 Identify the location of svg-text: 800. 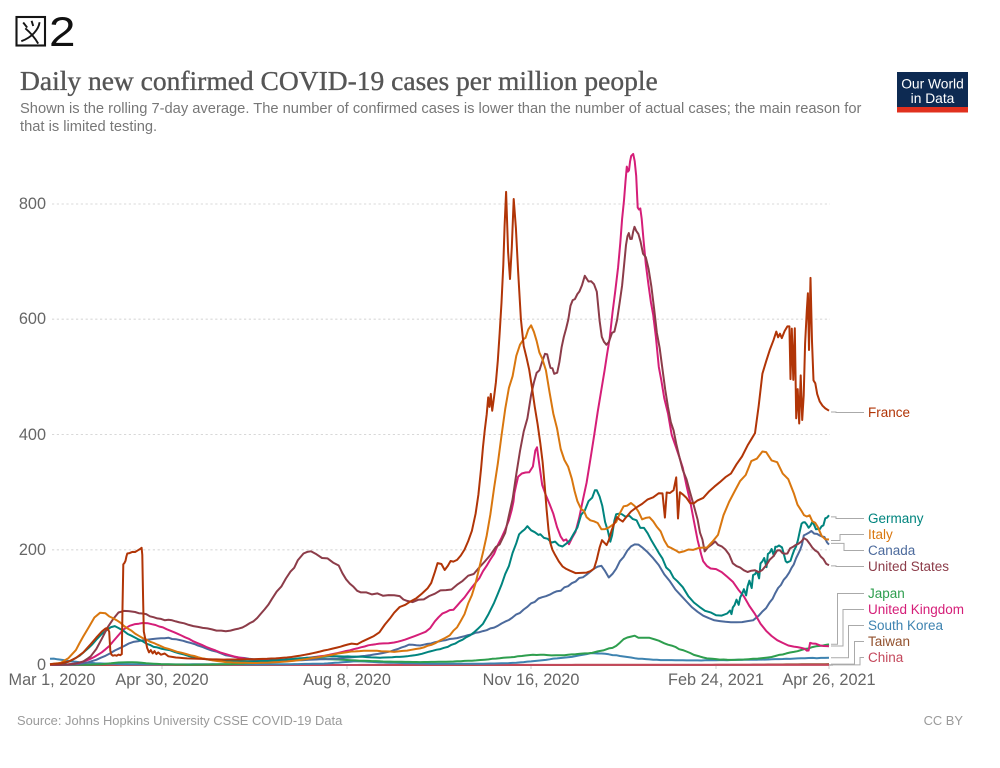
(32, 204).